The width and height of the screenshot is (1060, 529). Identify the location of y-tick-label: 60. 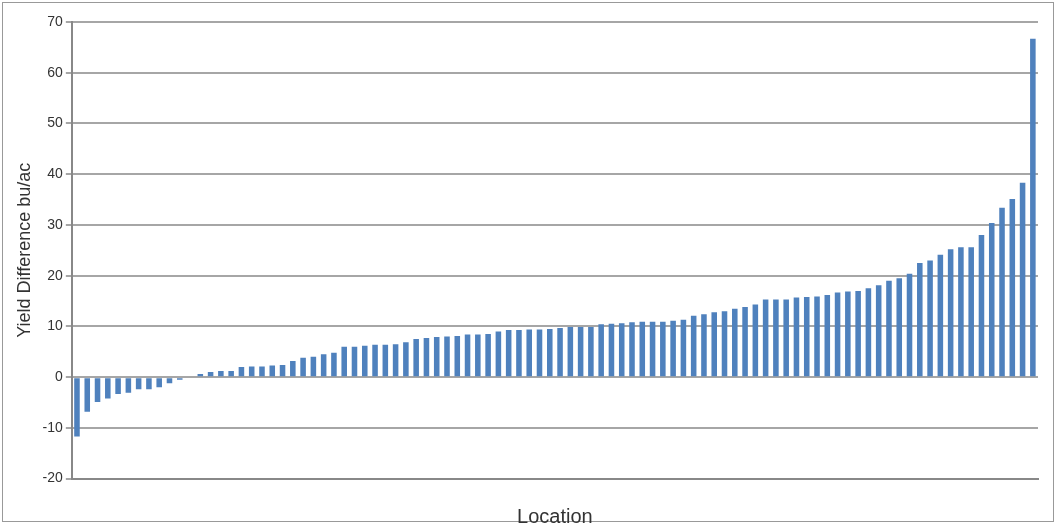
(55, 71).